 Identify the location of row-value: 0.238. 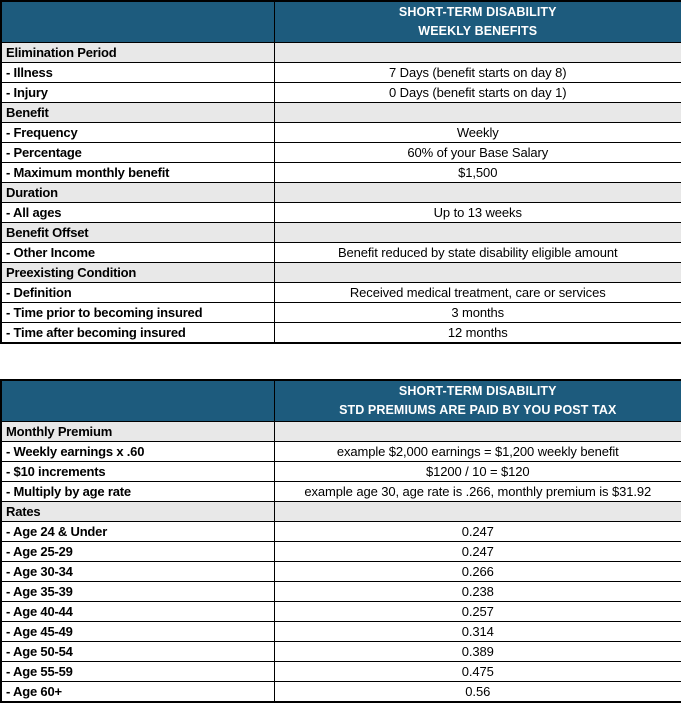
(477, 592).